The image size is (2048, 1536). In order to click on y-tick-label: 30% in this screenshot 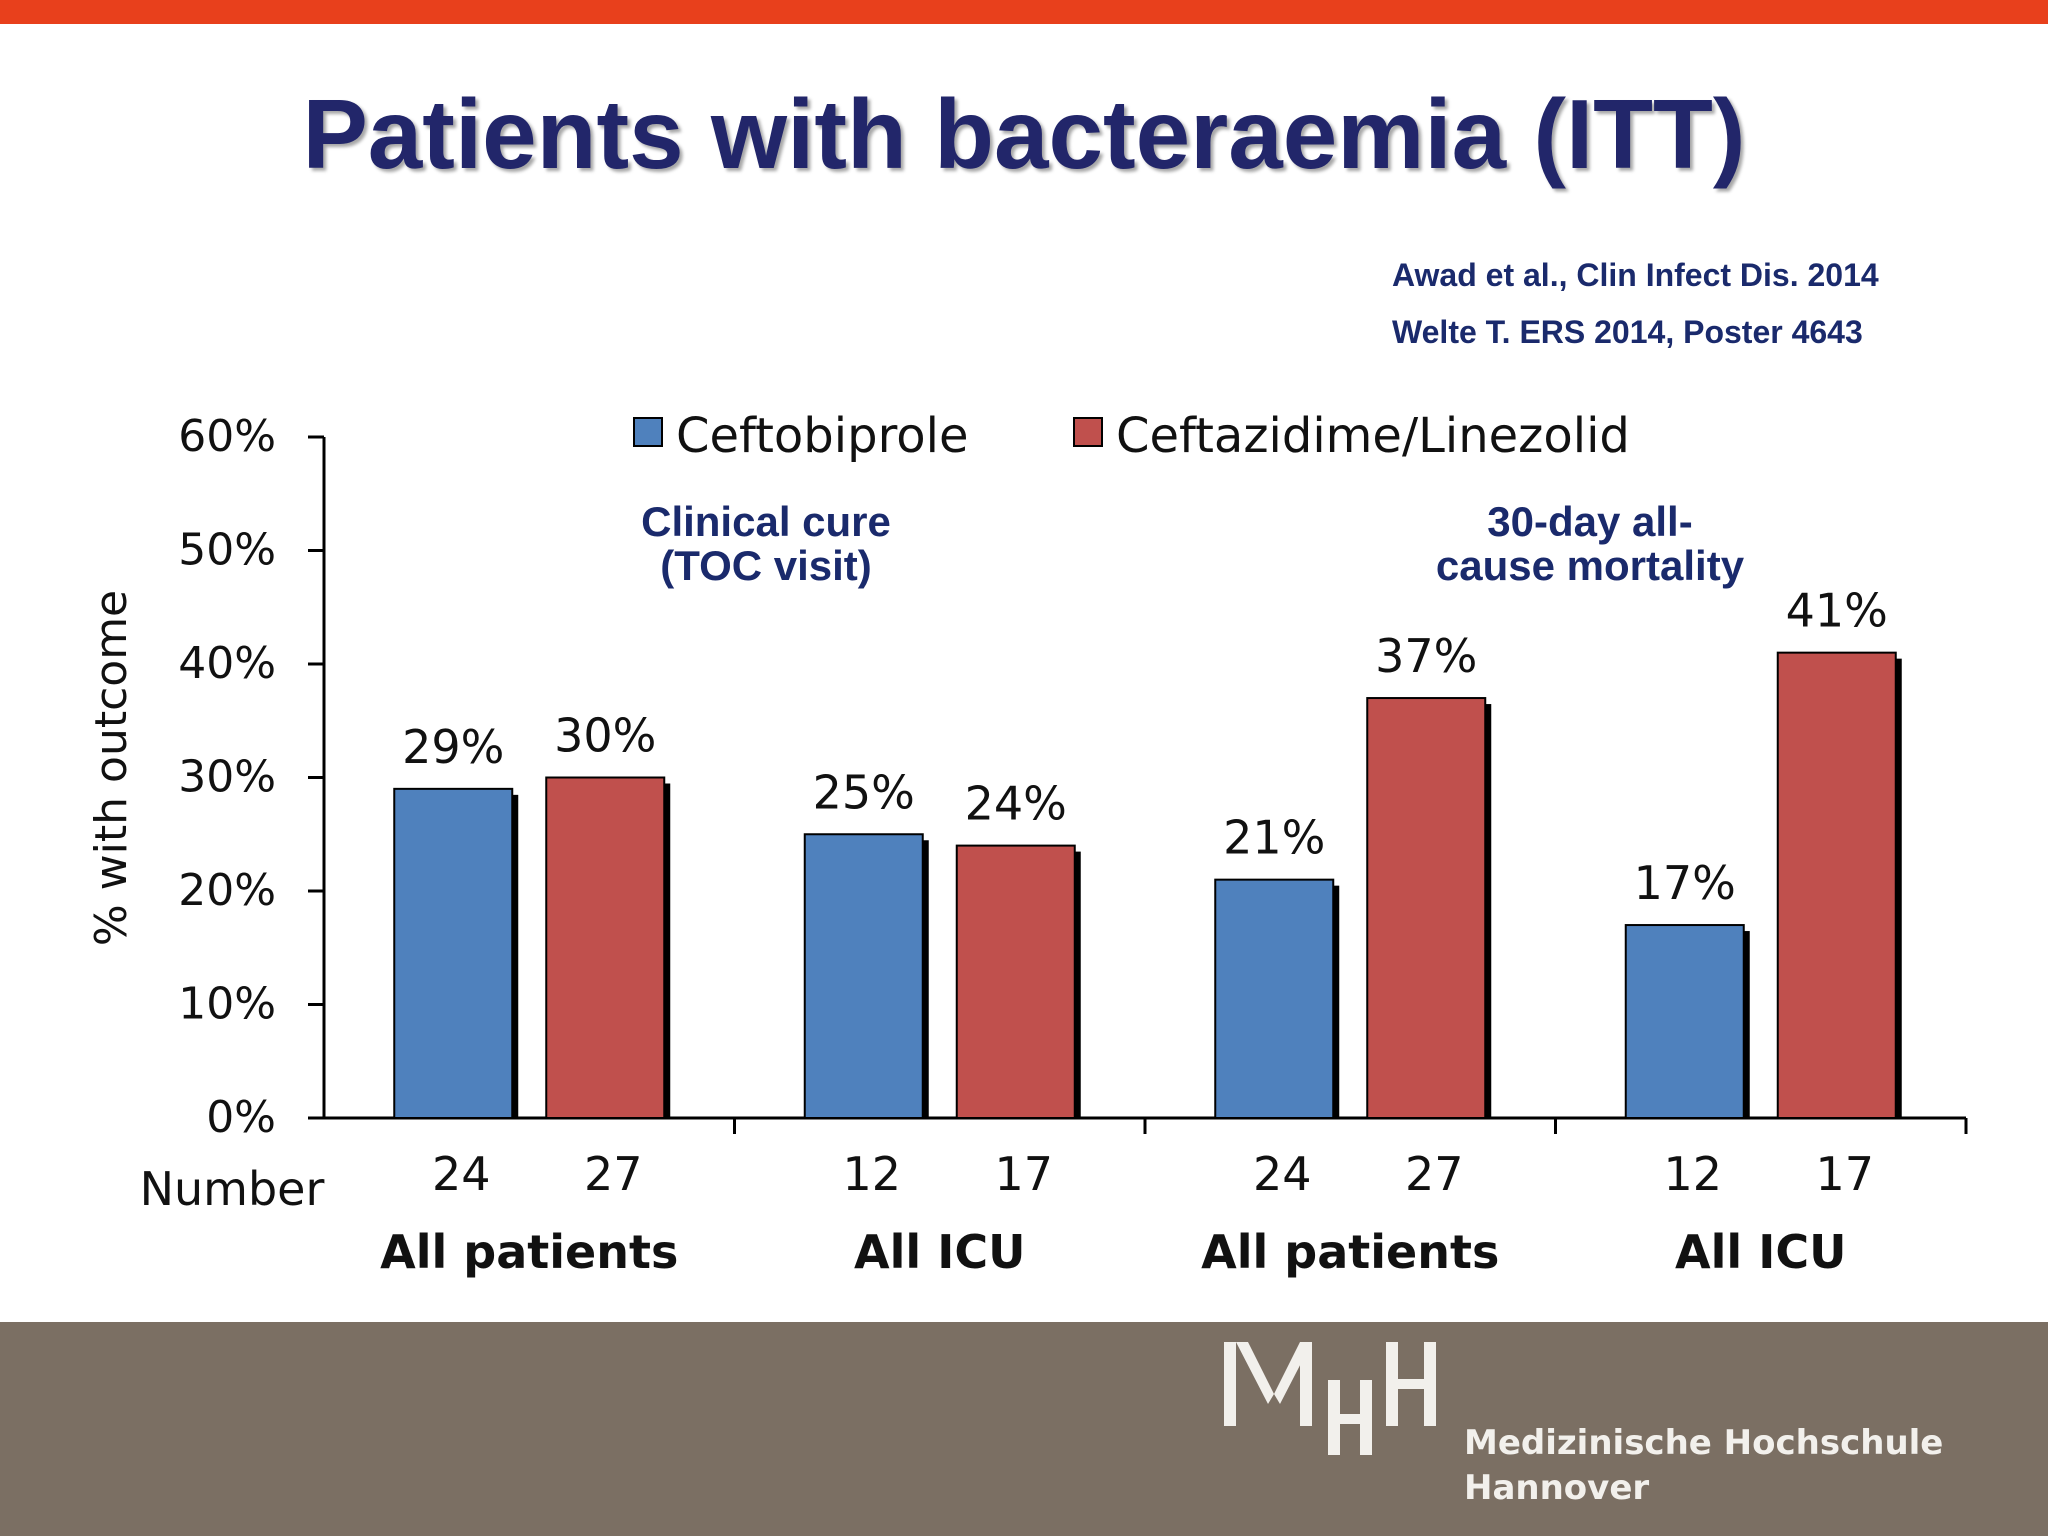, I will do `click(227, 777)`.